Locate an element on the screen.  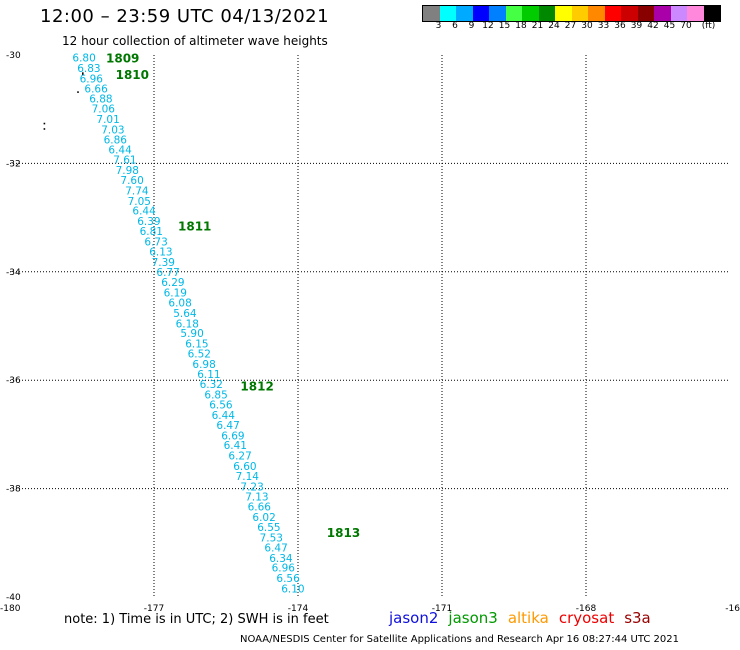
lat-tick-label: -36 is located at coordinates (13, 381).